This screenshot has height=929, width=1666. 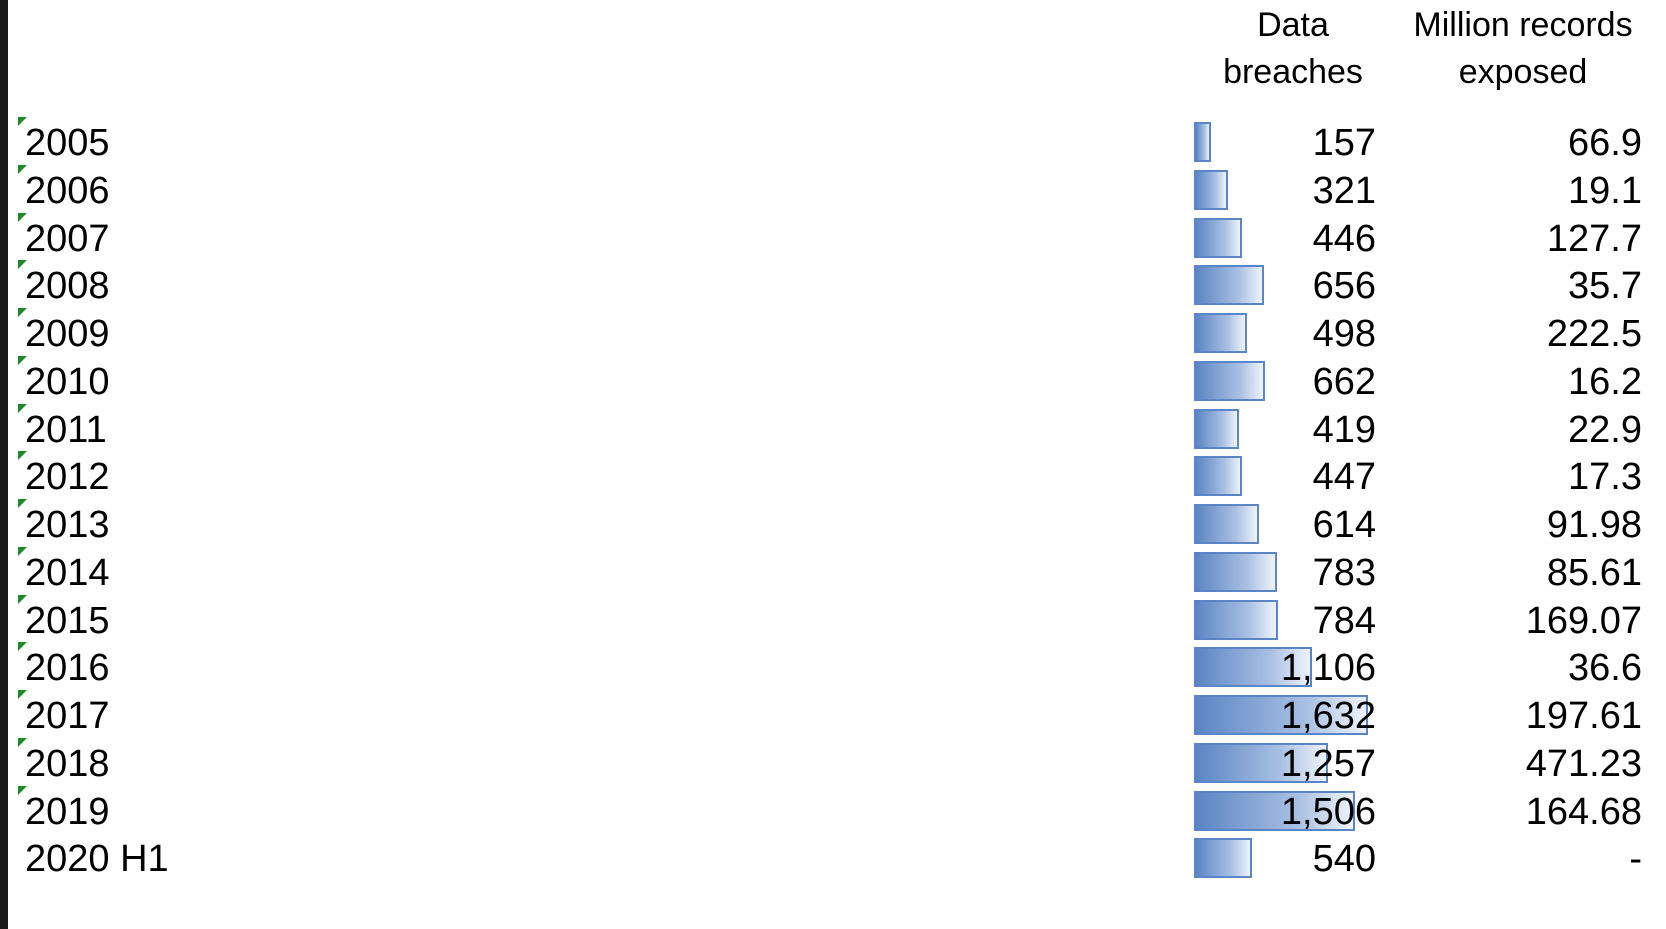 What do you see at coordinates (1344, 620) in the screenshot?
I see `breaches-cell: 784` at bounding box center [1344, 620].